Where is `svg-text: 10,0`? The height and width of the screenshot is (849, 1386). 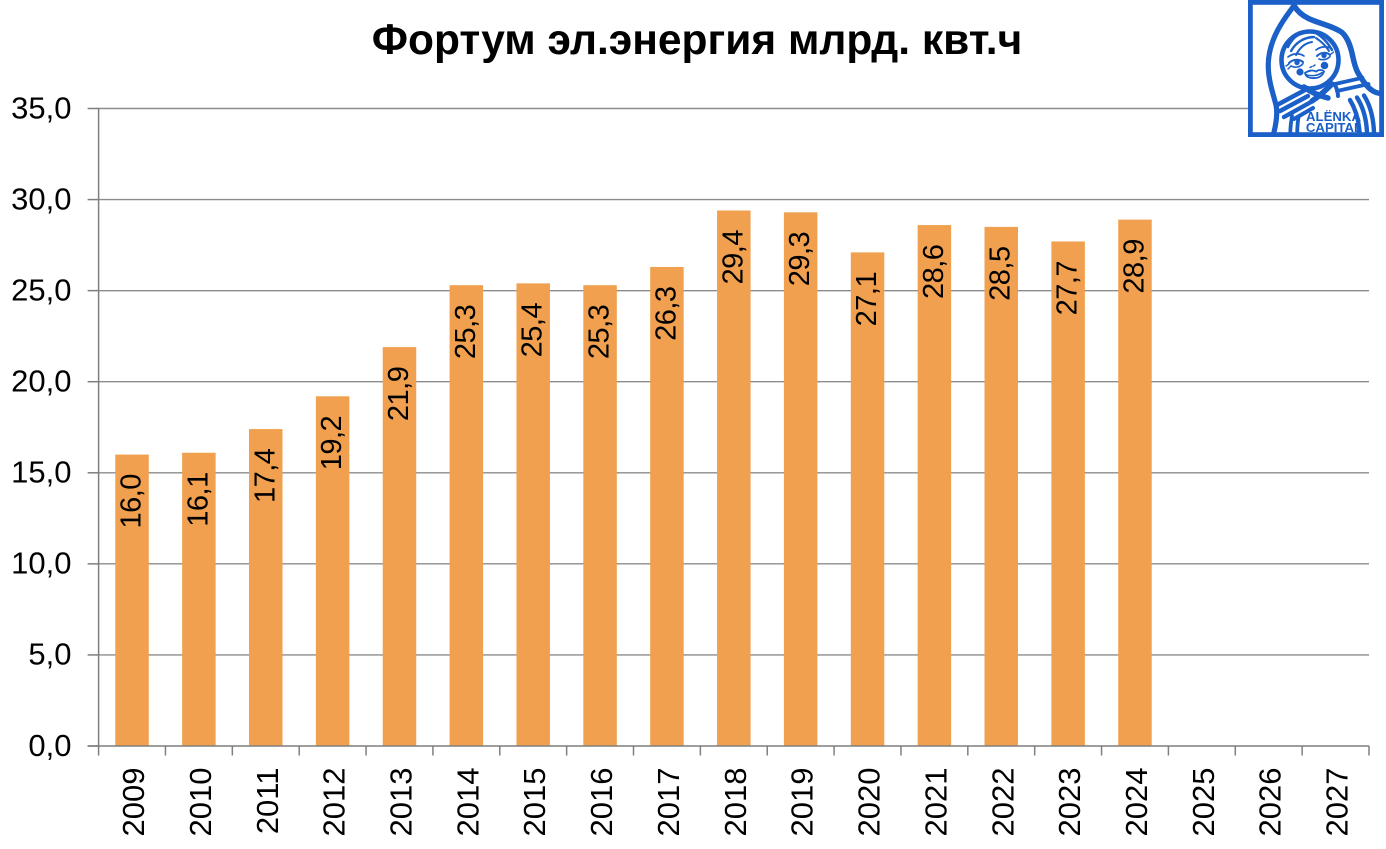
svg-text: 10,0 is located at coordinates (41, 563).